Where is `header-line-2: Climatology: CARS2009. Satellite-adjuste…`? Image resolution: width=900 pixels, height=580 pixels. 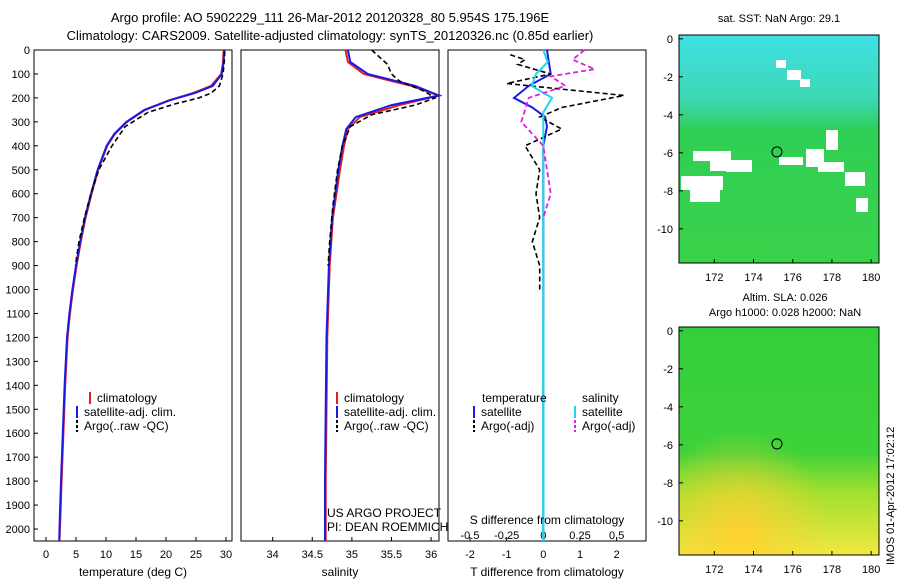 header-line-2: Climatology: CARS2009. Satellite-adjuste… is located at coordinates (330, 35).